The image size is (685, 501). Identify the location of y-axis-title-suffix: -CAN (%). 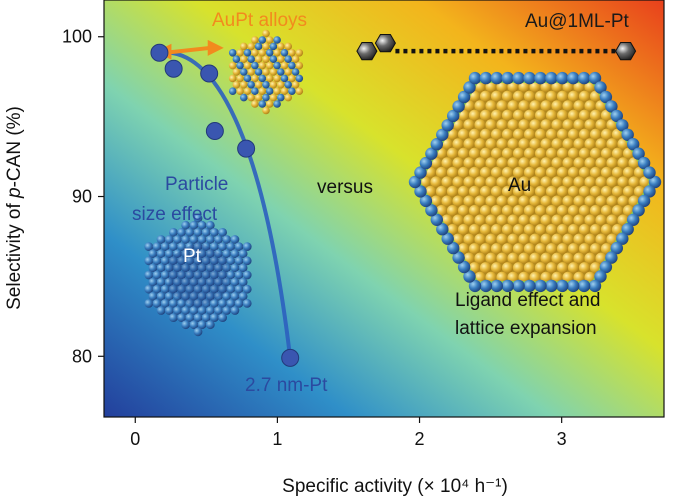
(14, 146).